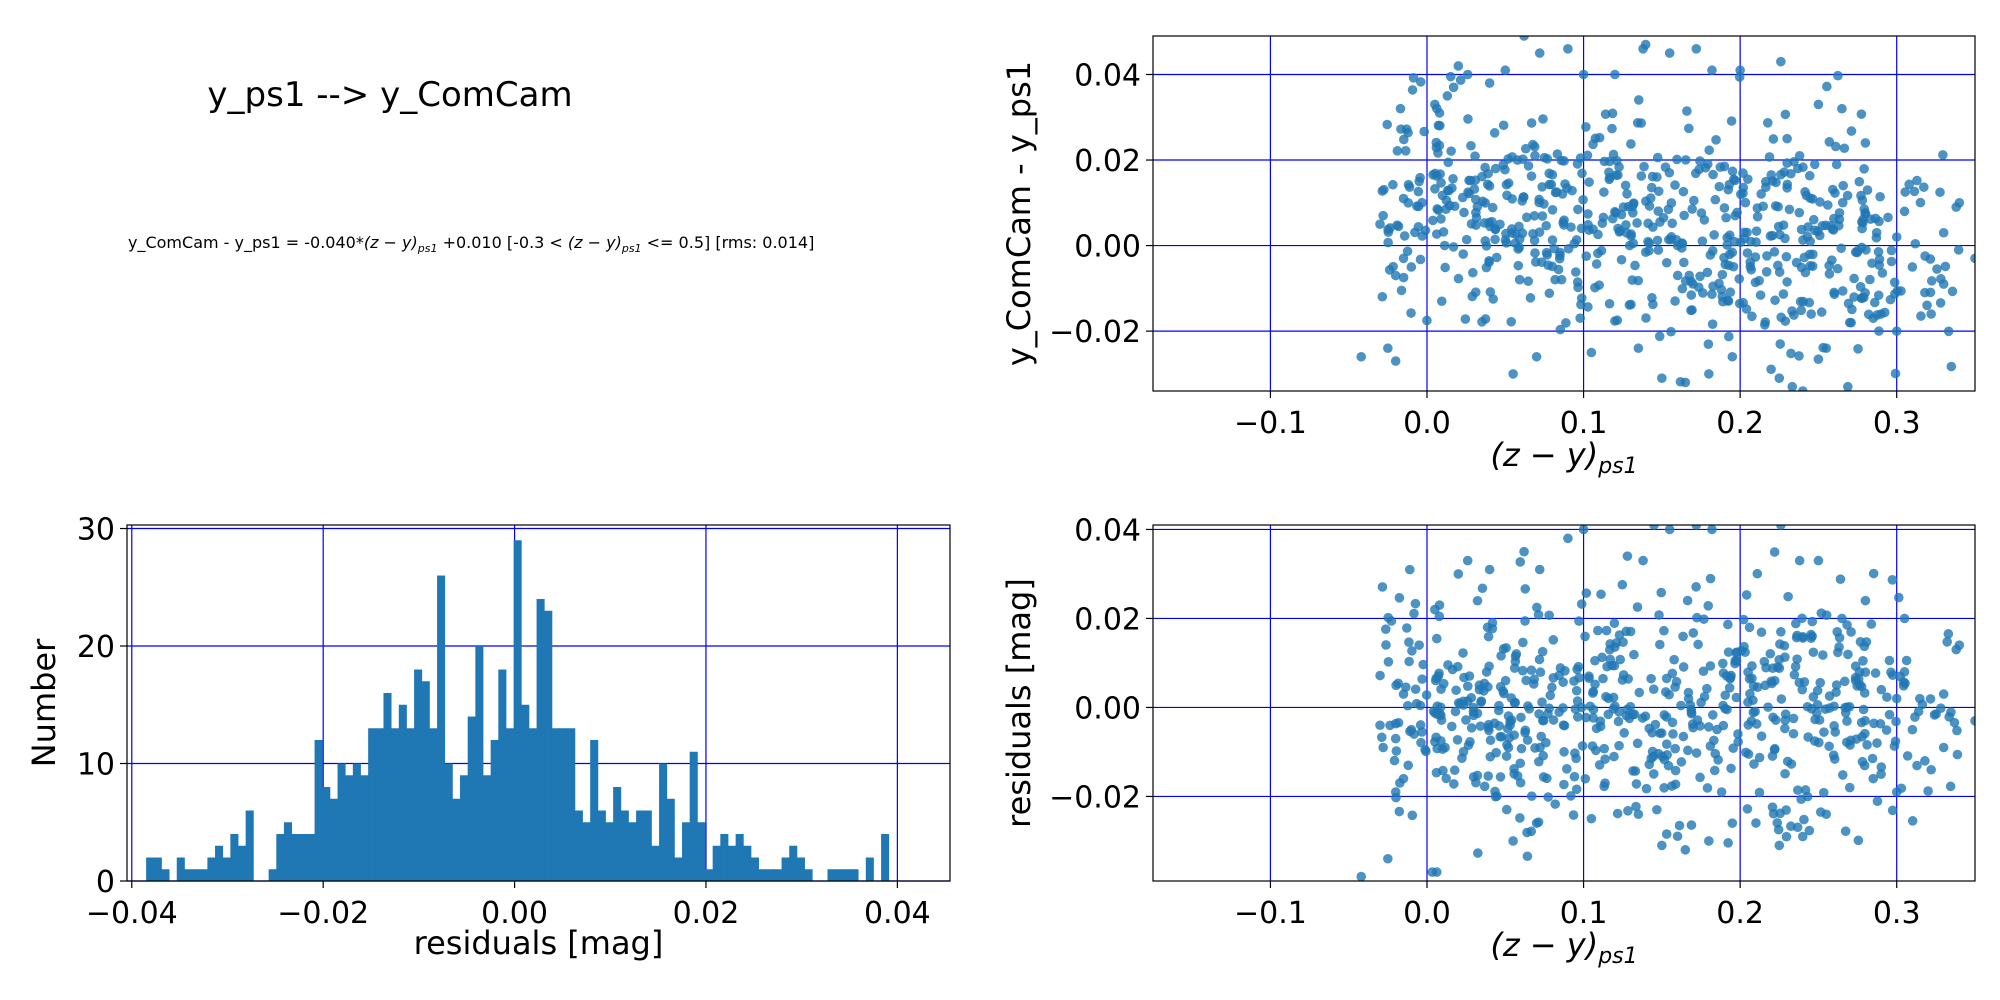 This screenshot has width=2000, height=1000. Describe the element at coordinates (595, 242) in the screenshot. I see `equation-color-term-2: (z − y)` at that location.